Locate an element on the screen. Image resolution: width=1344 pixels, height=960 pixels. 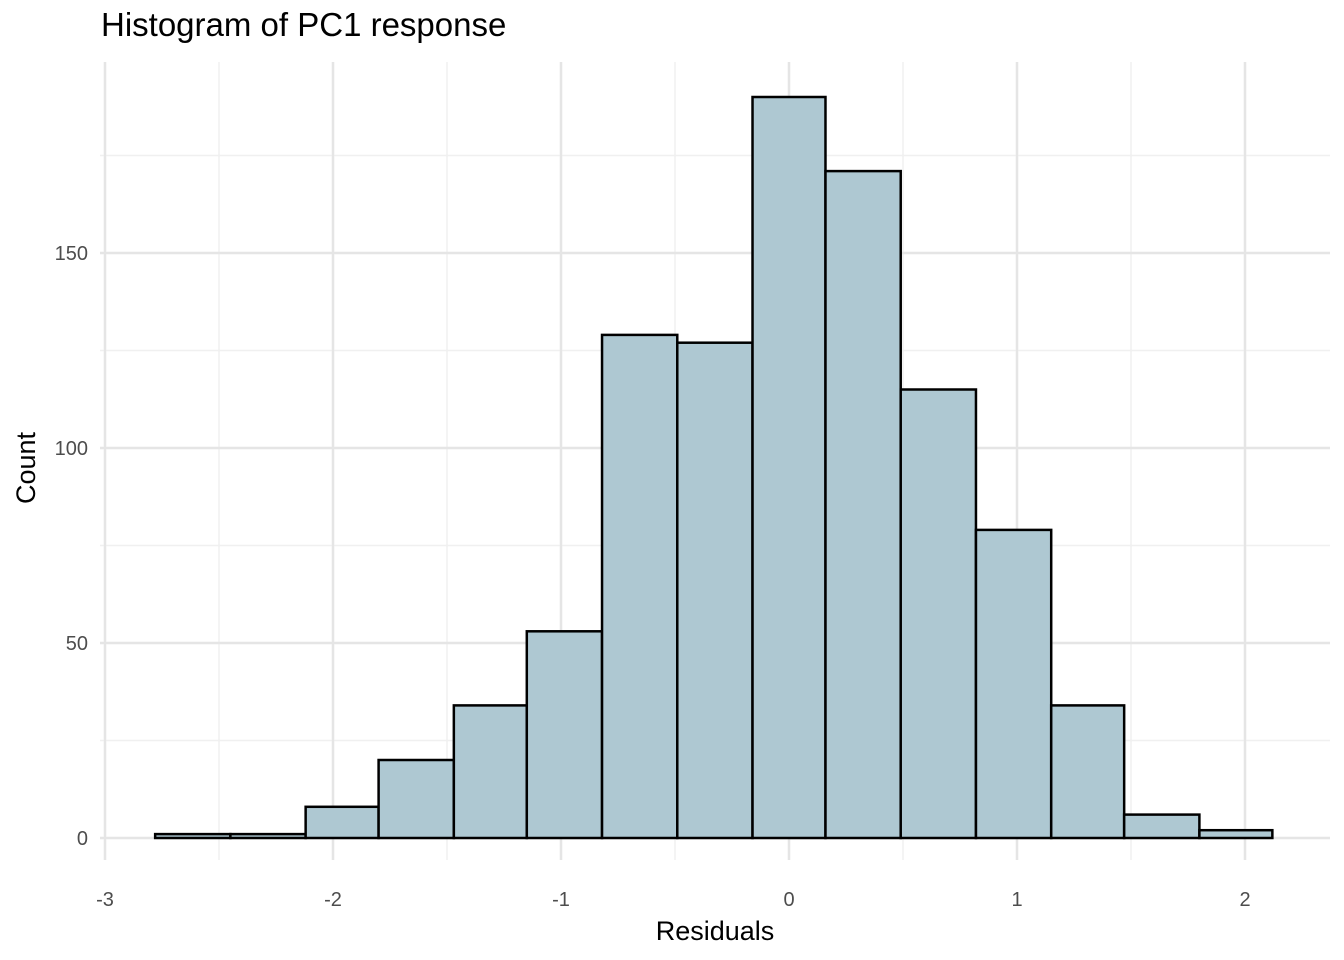
x-tick-label: -1 is located at coordinates (561, 900).